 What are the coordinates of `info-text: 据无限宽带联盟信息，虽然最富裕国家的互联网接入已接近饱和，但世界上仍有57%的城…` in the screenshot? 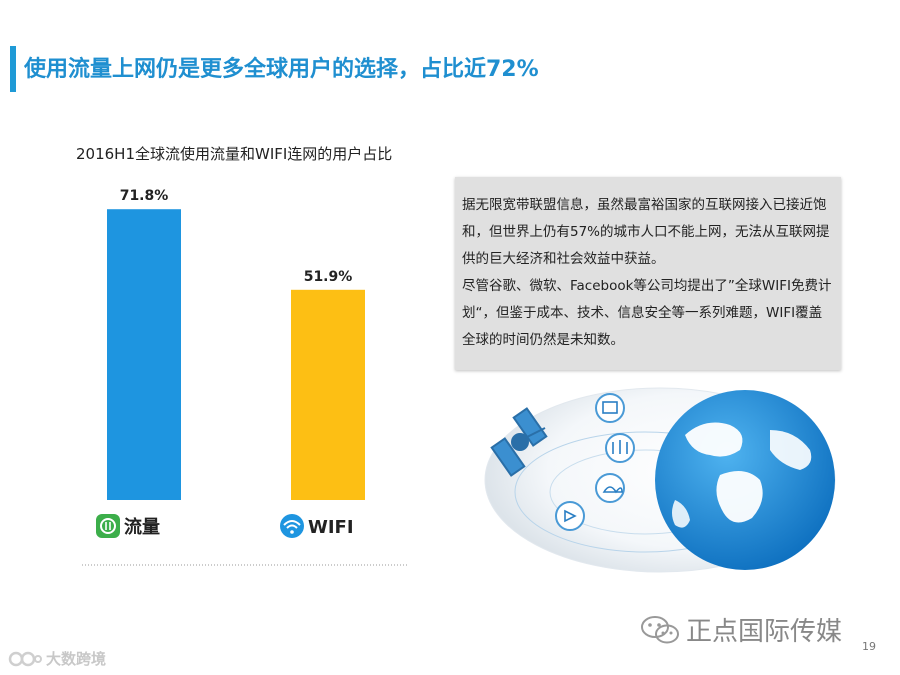 It's located at (647, 273).